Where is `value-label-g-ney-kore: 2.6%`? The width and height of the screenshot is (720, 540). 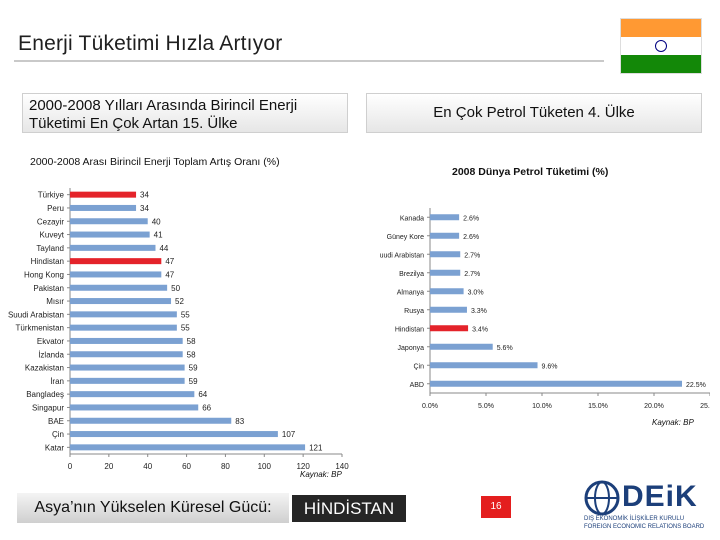
value-label-g-ney-kore: 2.6% is located at coordinates (471, 237).